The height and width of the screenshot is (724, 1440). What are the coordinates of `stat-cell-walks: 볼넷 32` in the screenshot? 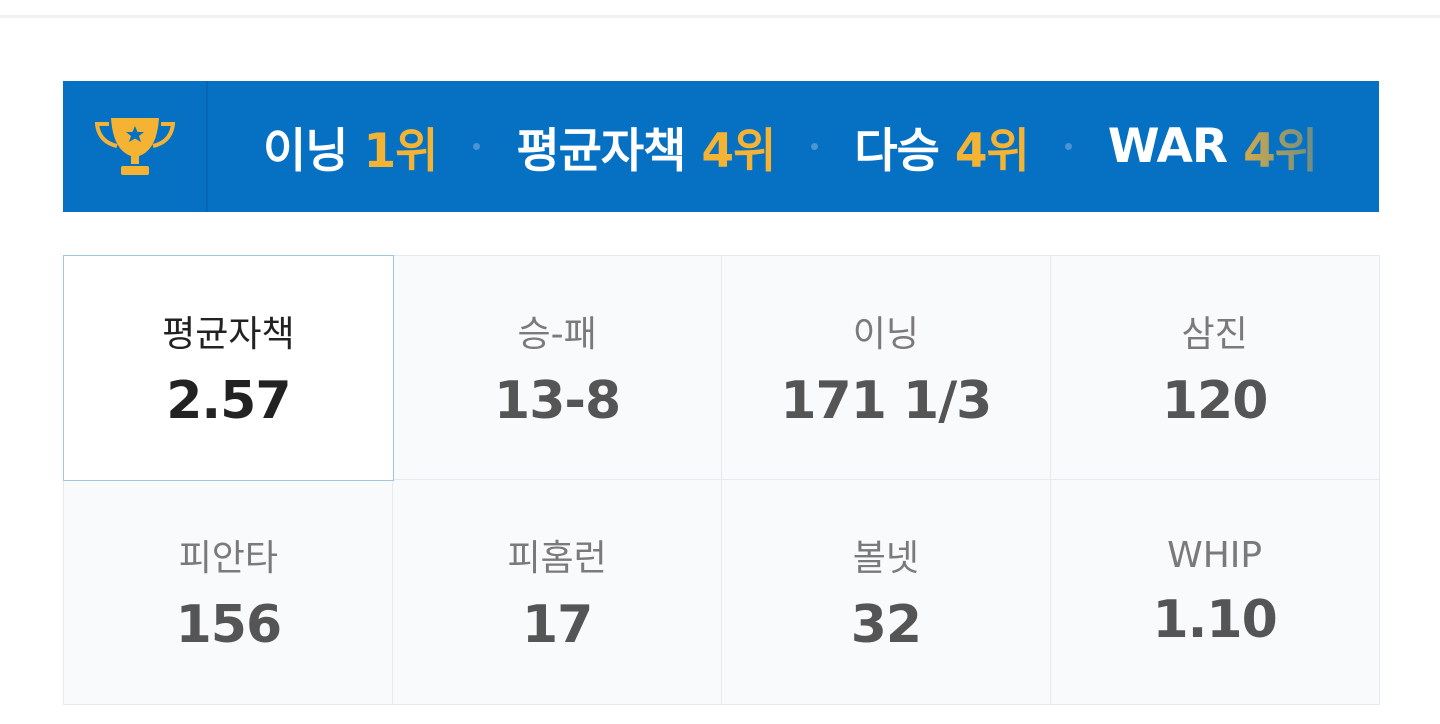 It's located at (885, 592).